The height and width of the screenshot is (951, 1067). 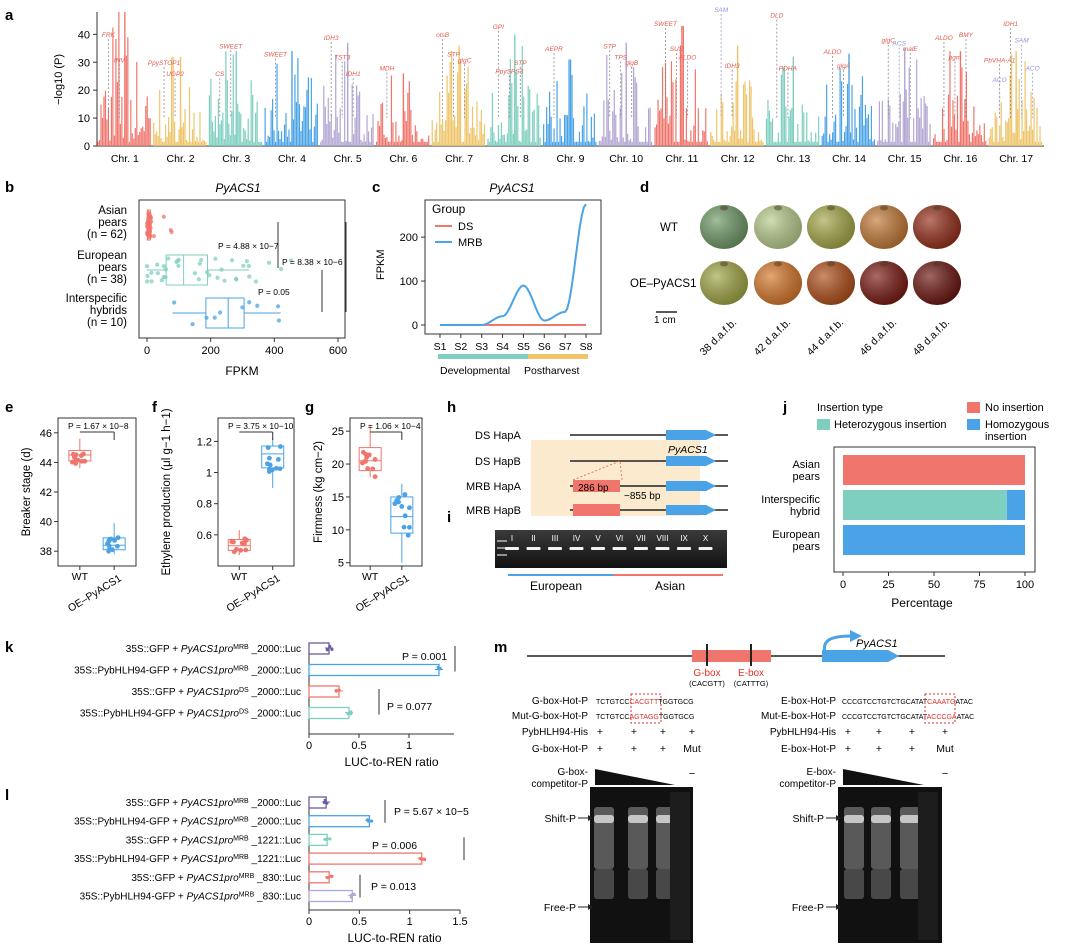 I want to click on gene-label: glgB, so click(x=632, y=63).